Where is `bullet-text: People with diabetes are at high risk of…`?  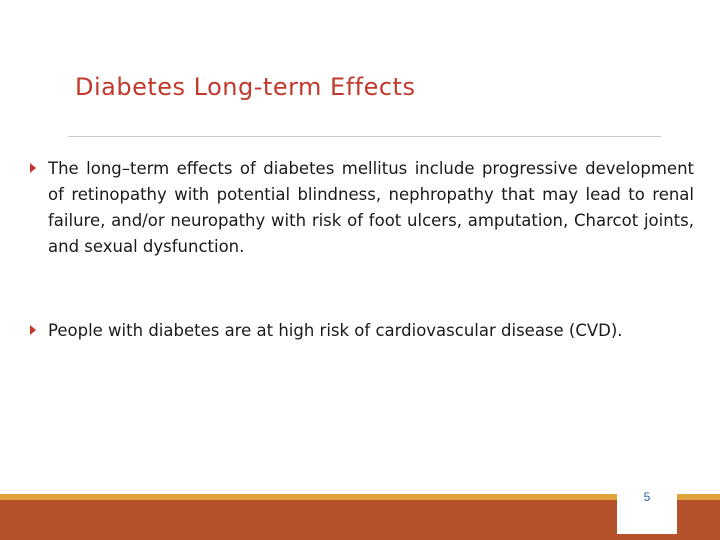
bullet-text: People with diabetes are at high risk of… is located at coordinates (335, 330).